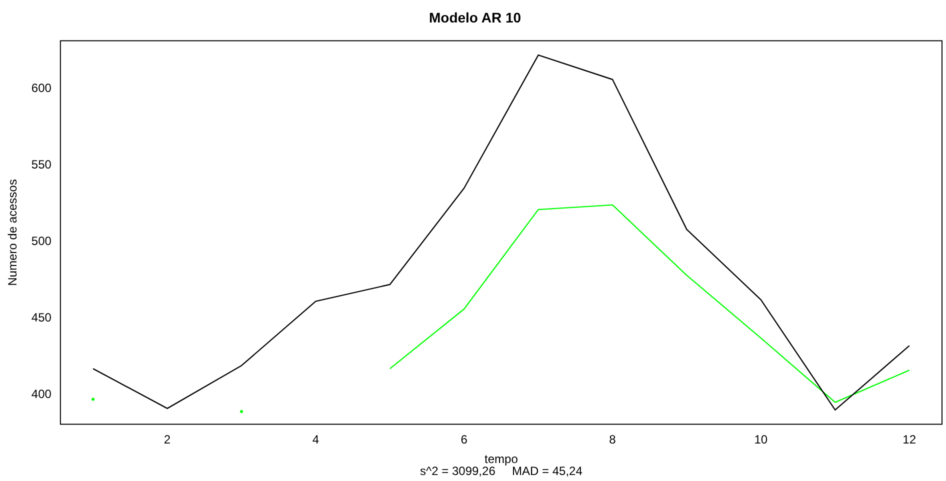  I want to click on y-tick-label: 600, so click(41, 88).